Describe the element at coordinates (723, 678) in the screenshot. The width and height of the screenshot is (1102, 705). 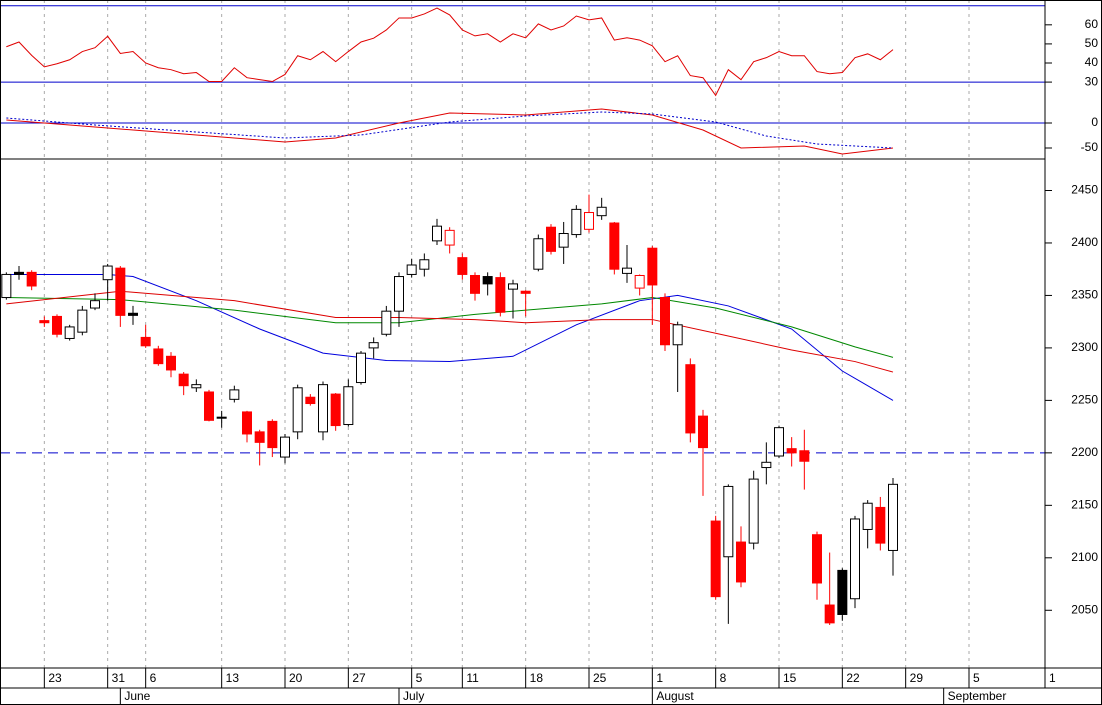
I see `x-tick-label: 8` at that location.